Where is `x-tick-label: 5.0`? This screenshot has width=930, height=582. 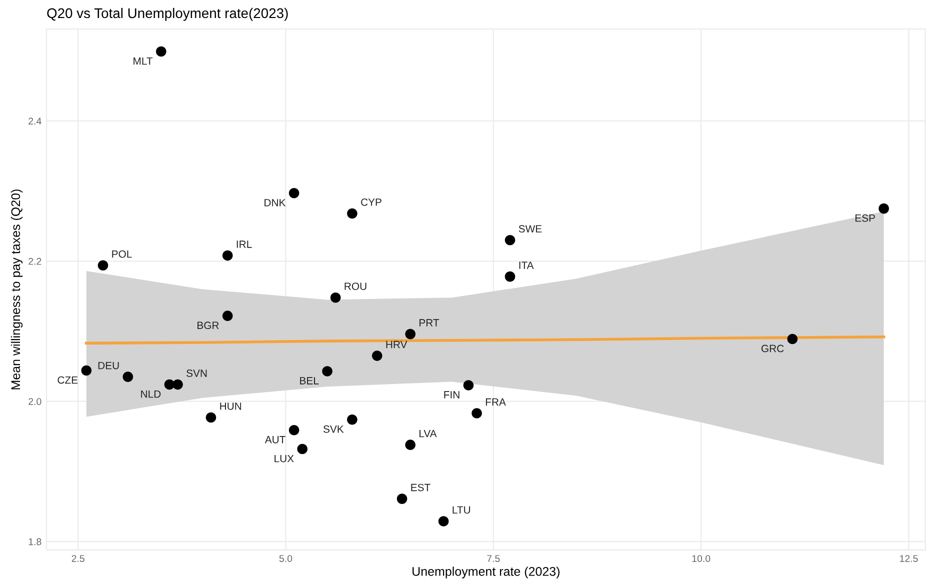
x-tick-label: 5.0 is located at coordinates (285, 558).